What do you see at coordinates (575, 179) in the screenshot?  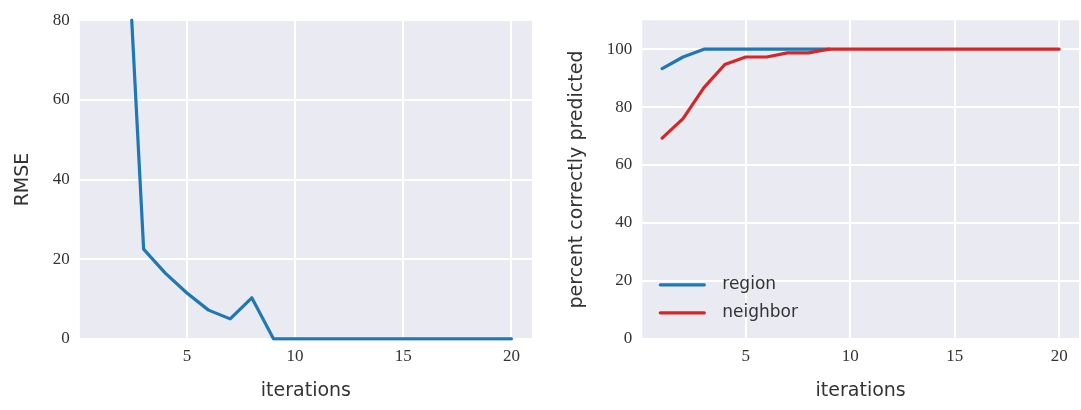 I see `y-axis-title: percent correctly predicted` at bounding box center [575, 179].